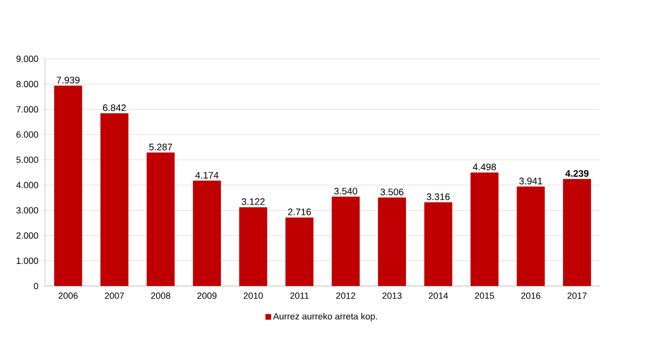 Image resolution: width=666 pixels, height=348 pixels. I want to click on x-tick-label: 2017, so click(577, 295).